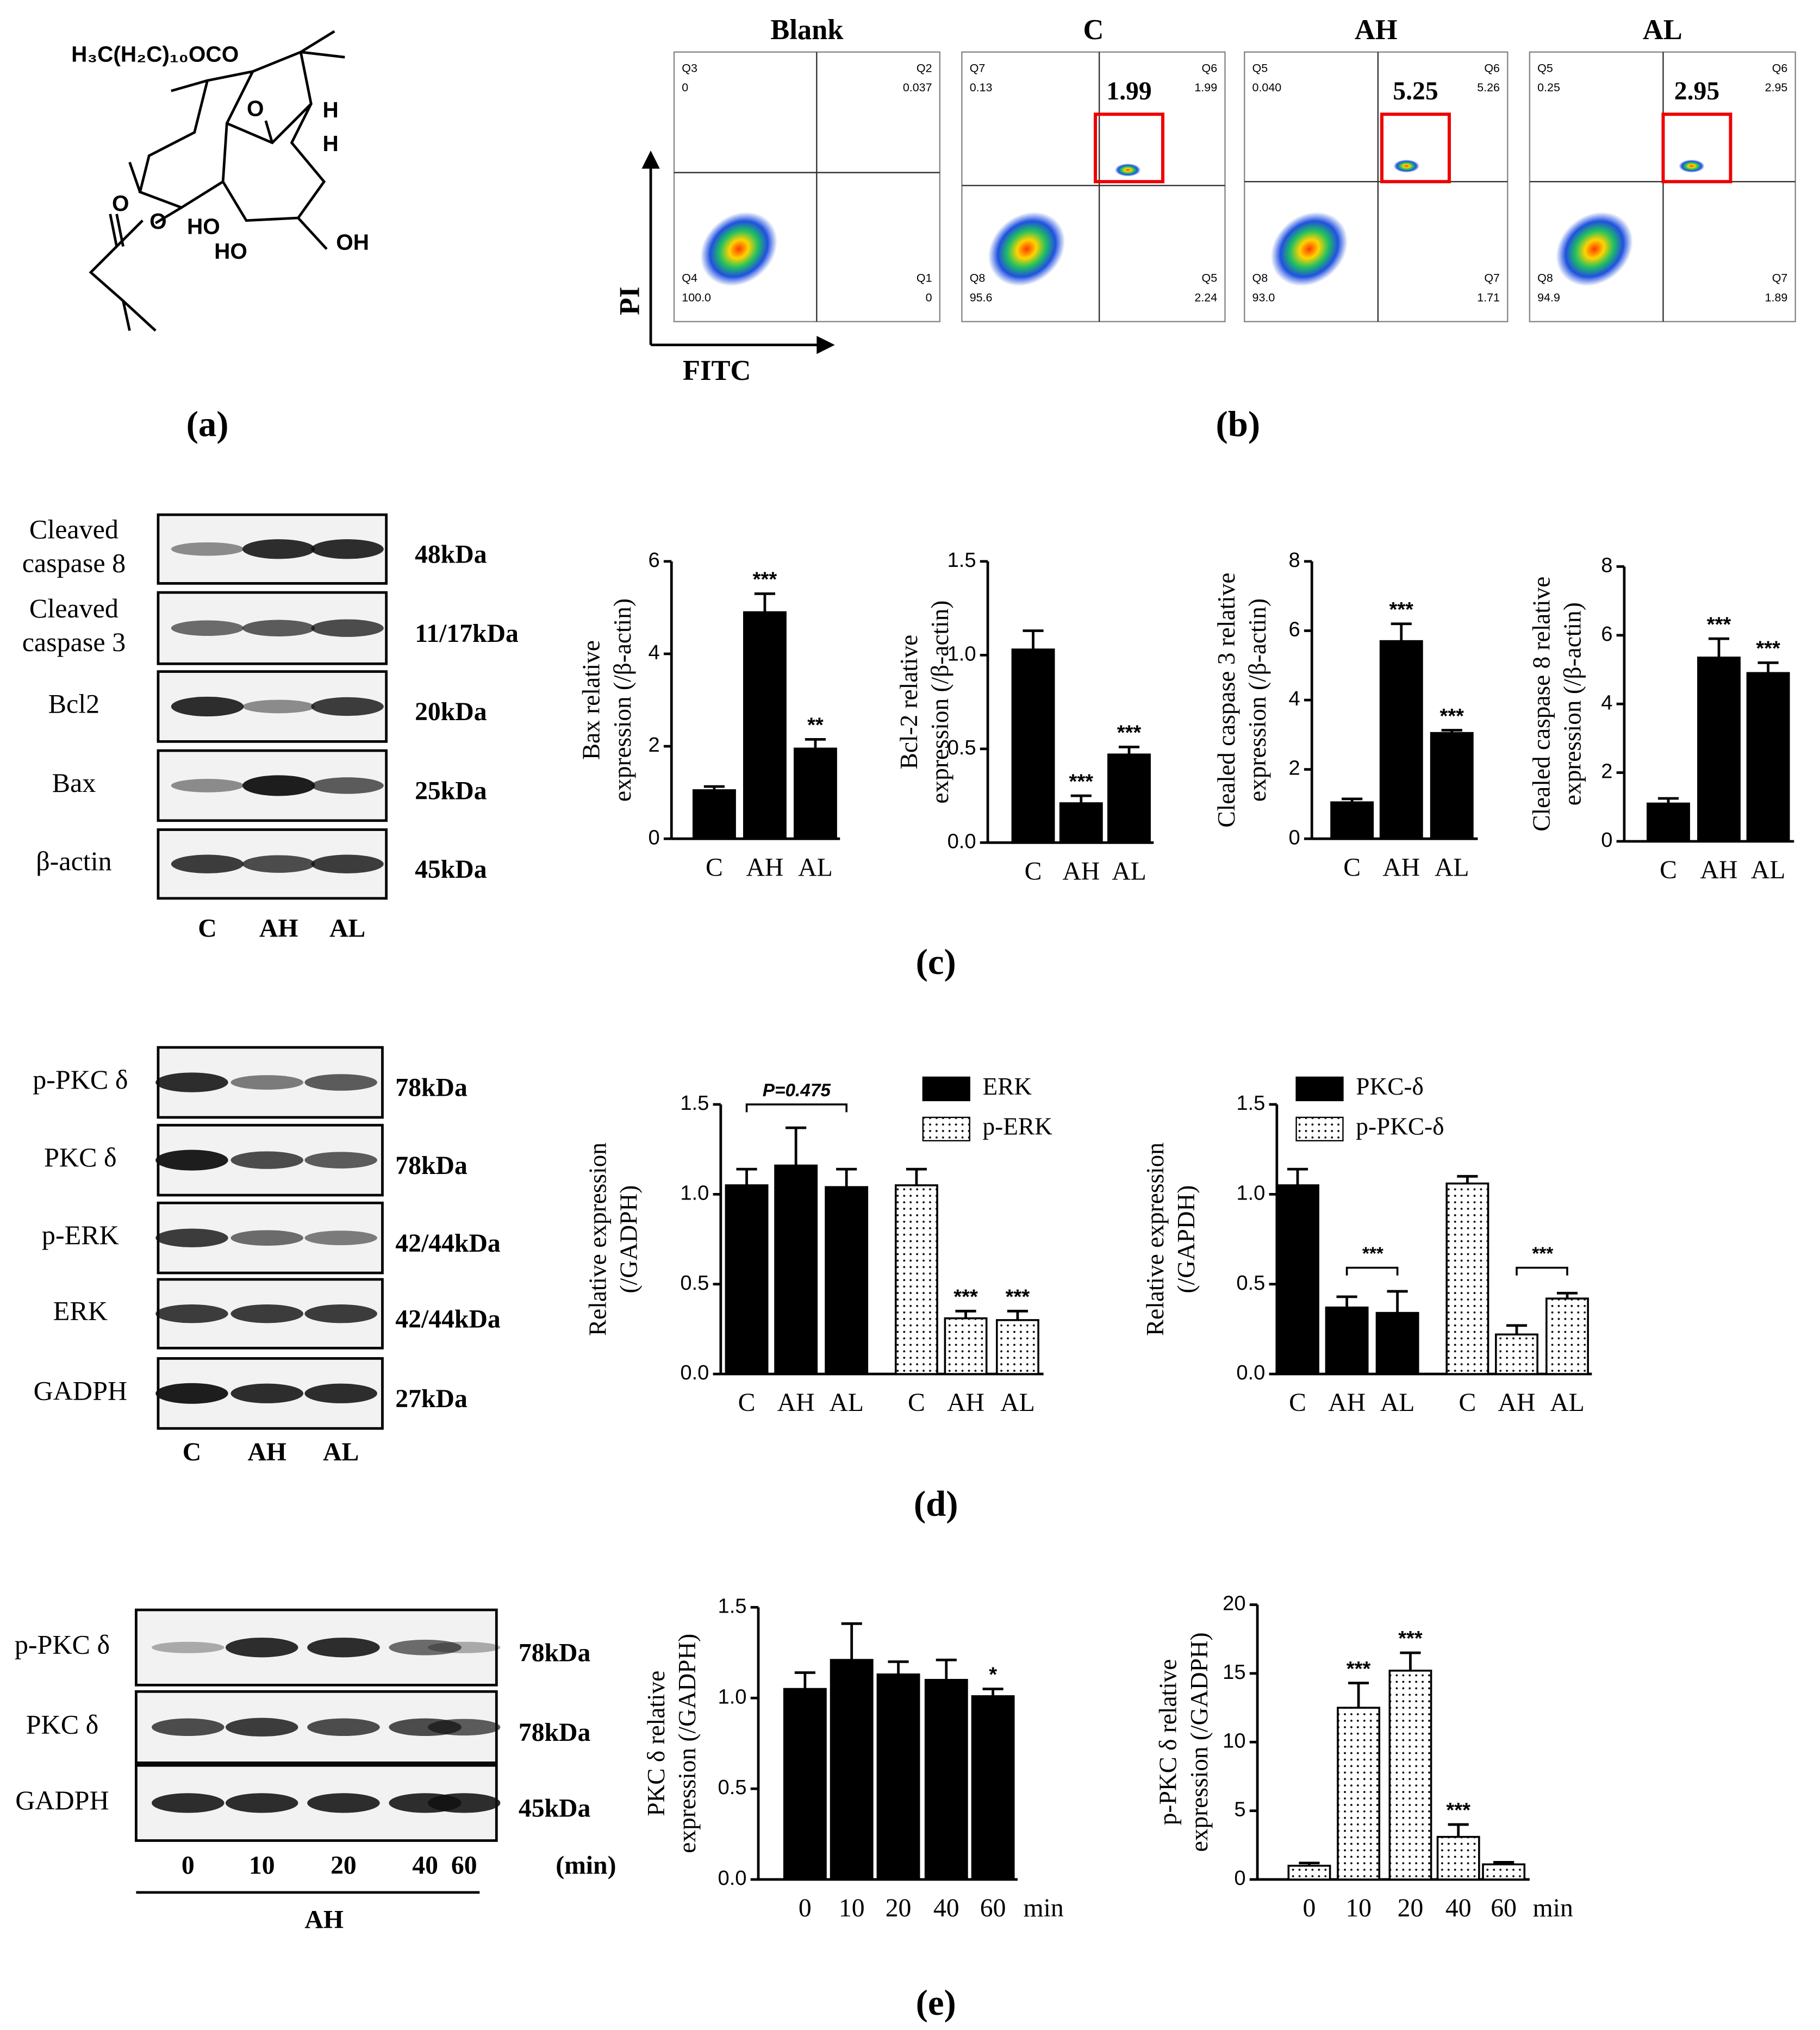  What do you see at coordinates (1294, 560) in the screenshot?
I see `y-tick-label: 8` at bounding box center [1294, 560].